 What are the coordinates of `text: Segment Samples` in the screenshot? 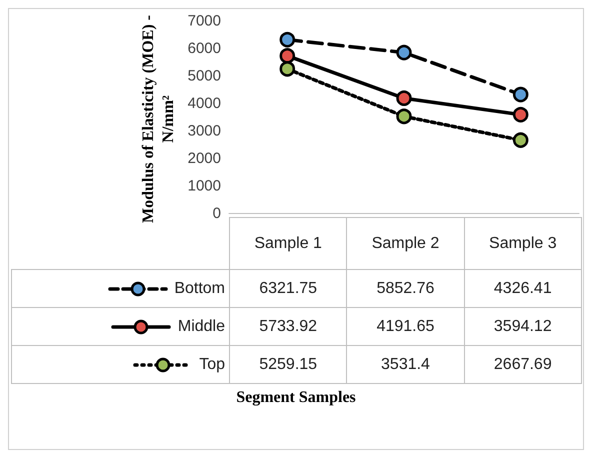 It's located at (296, 398).